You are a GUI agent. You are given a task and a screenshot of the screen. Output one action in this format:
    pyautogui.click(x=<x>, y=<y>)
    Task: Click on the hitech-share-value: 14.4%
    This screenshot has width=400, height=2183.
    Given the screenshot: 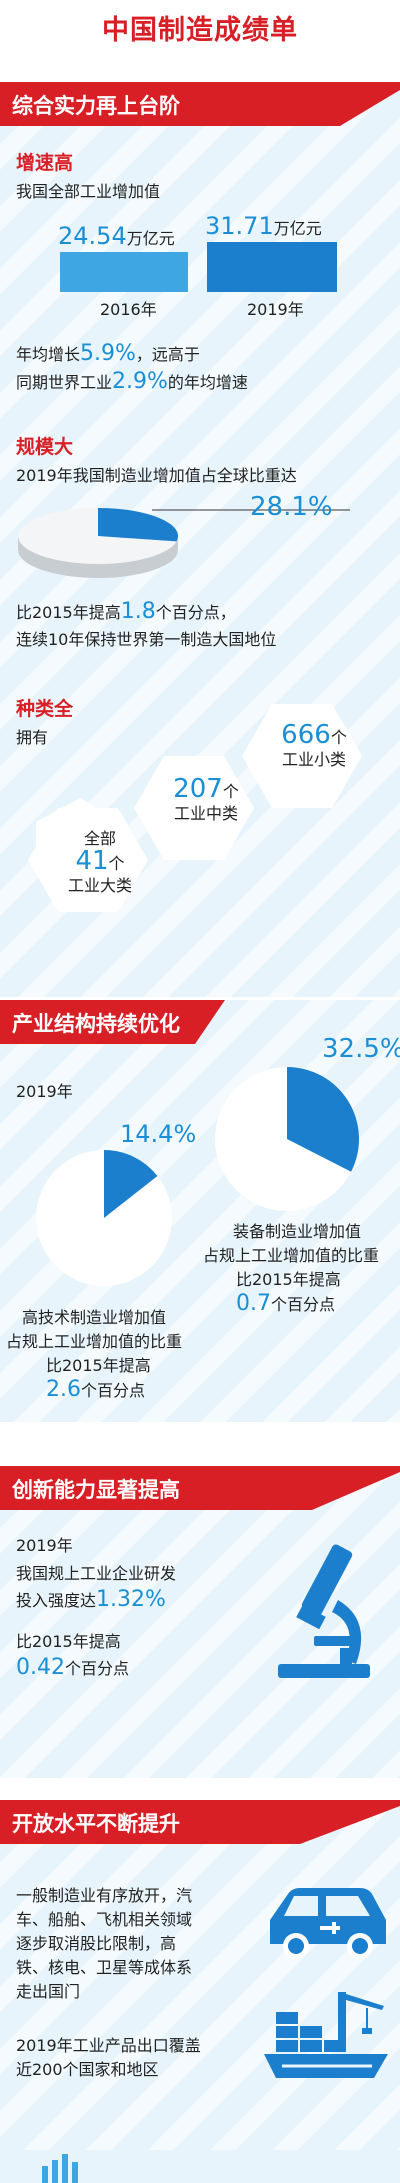 What is the action you would take?
    pyautogui.click(x=158, y=1134)
    